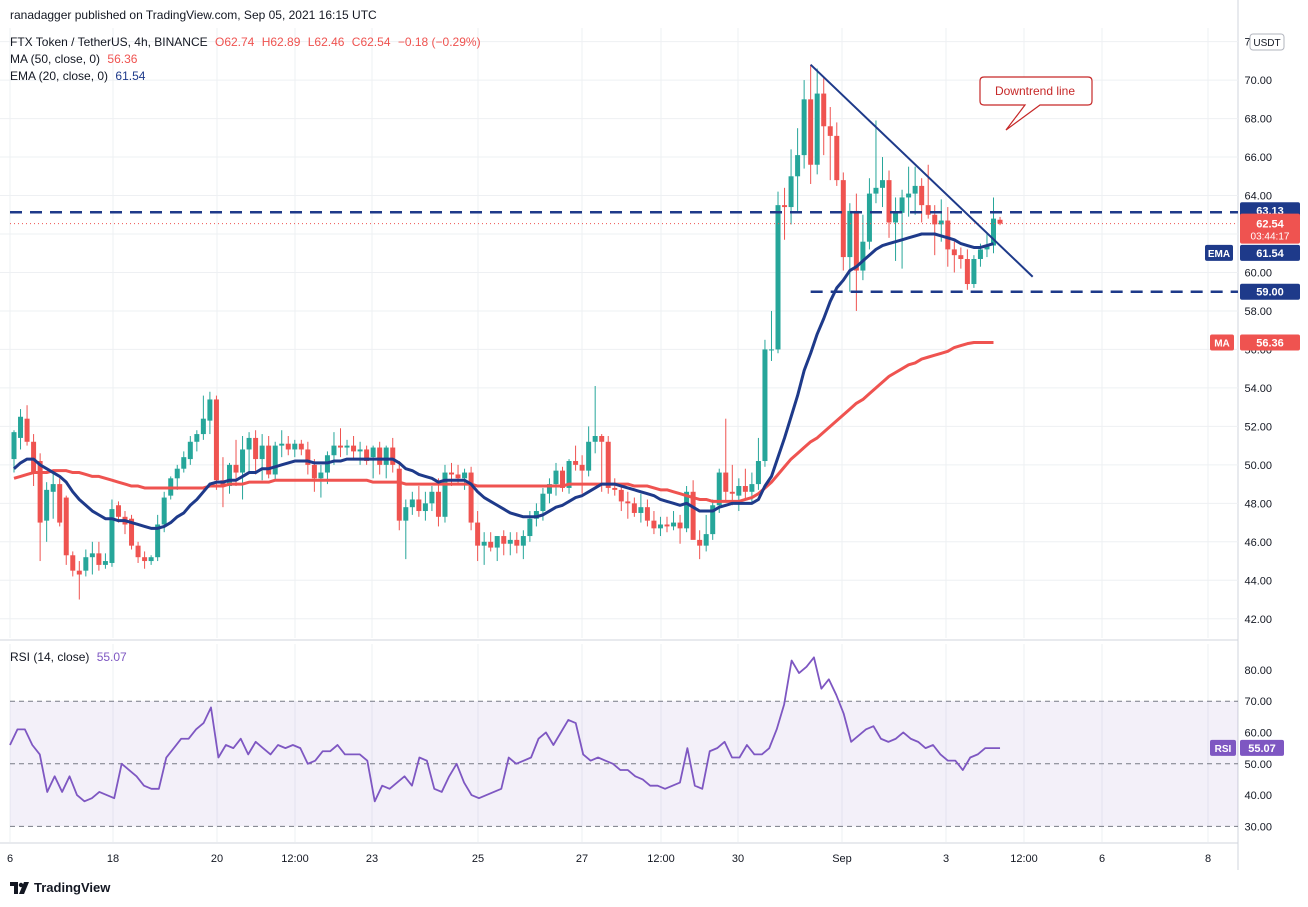 The image size is (1308, 907). What do you see at coordinates (1223, 749) in the screenshot?
I see `rsi-tag-label: RSI` at bounding box center [1223, 749].